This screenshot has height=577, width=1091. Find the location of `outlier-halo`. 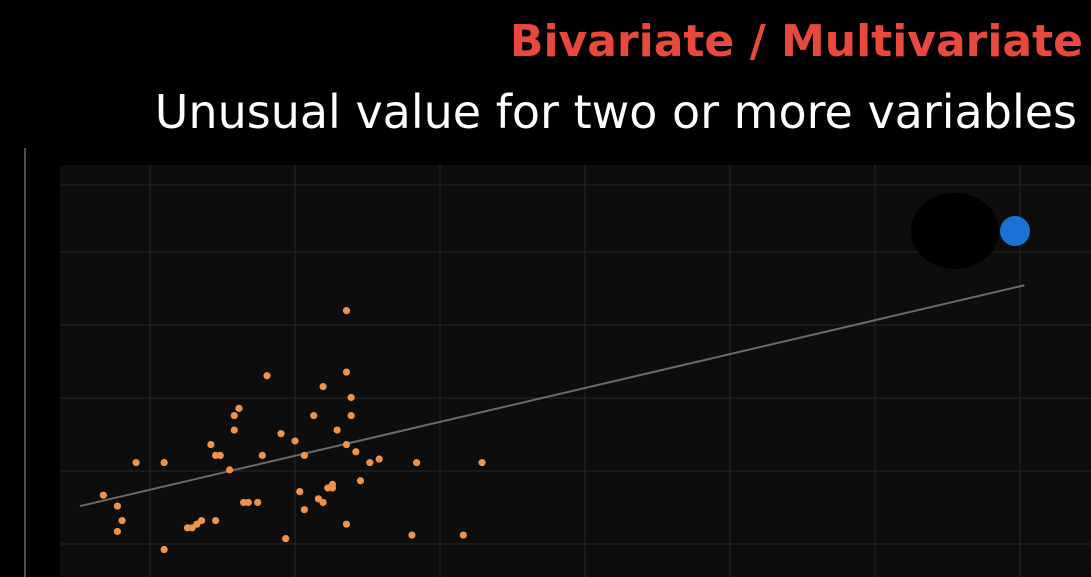

outlier-halo is located at coordinates (955, 230).